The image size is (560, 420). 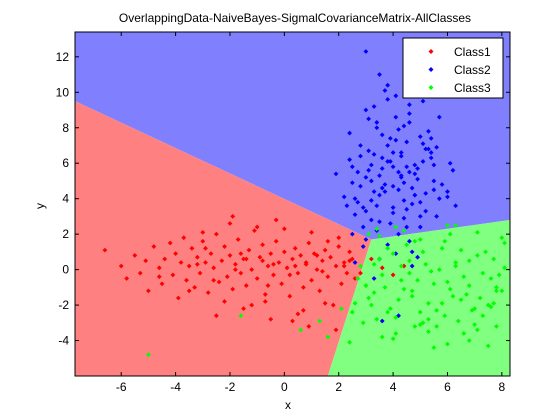 What do you see at coordinates (453, 68) in the screenshot?
I see `legend: Class1 Class2 Class3` at bounding box center [453, 68].